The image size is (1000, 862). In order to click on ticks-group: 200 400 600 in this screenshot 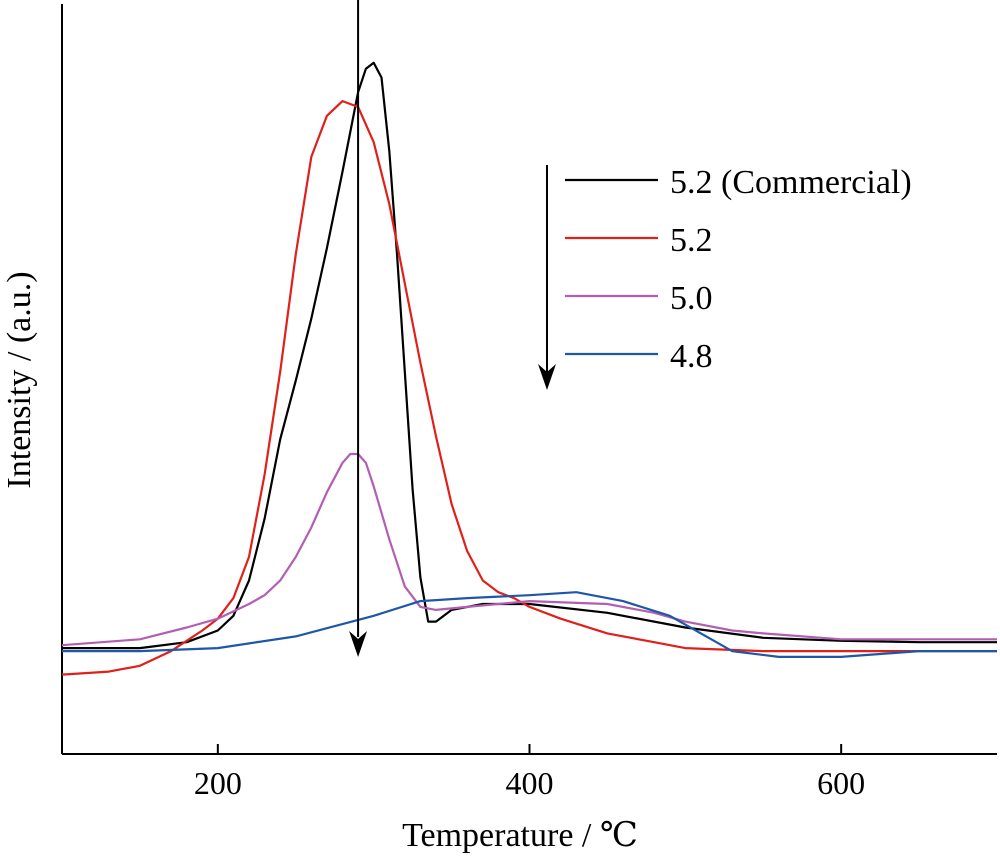, I will do `click(529, 772)`.